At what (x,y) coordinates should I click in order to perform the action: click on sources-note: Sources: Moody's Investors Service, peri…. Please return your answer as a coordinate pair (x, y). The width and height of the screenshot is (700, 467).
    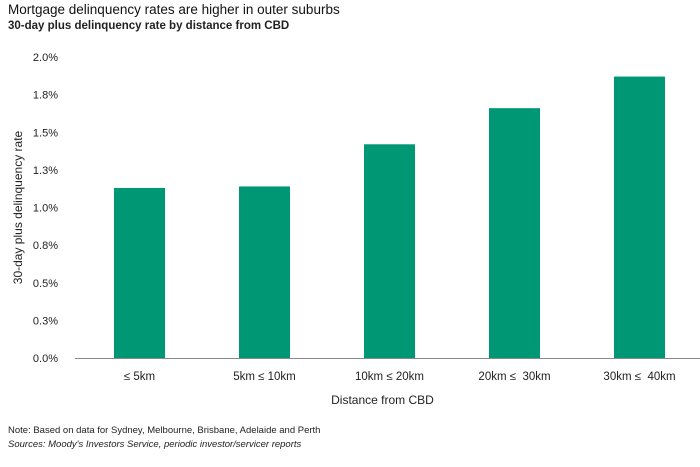
    Looking at the image, I should click on (155, 444).